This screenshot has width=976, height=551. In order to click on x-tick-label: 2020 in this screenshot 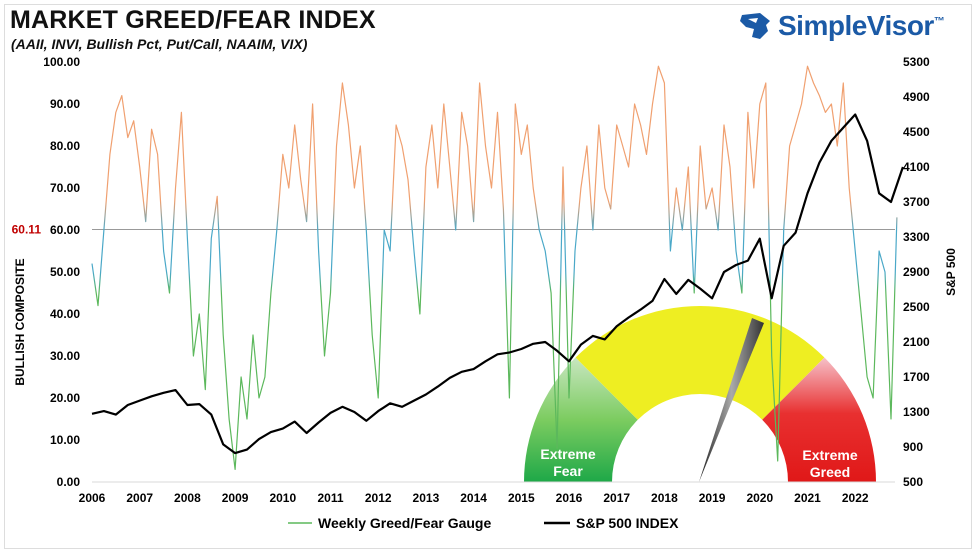, I will do `click(759, 498)`.